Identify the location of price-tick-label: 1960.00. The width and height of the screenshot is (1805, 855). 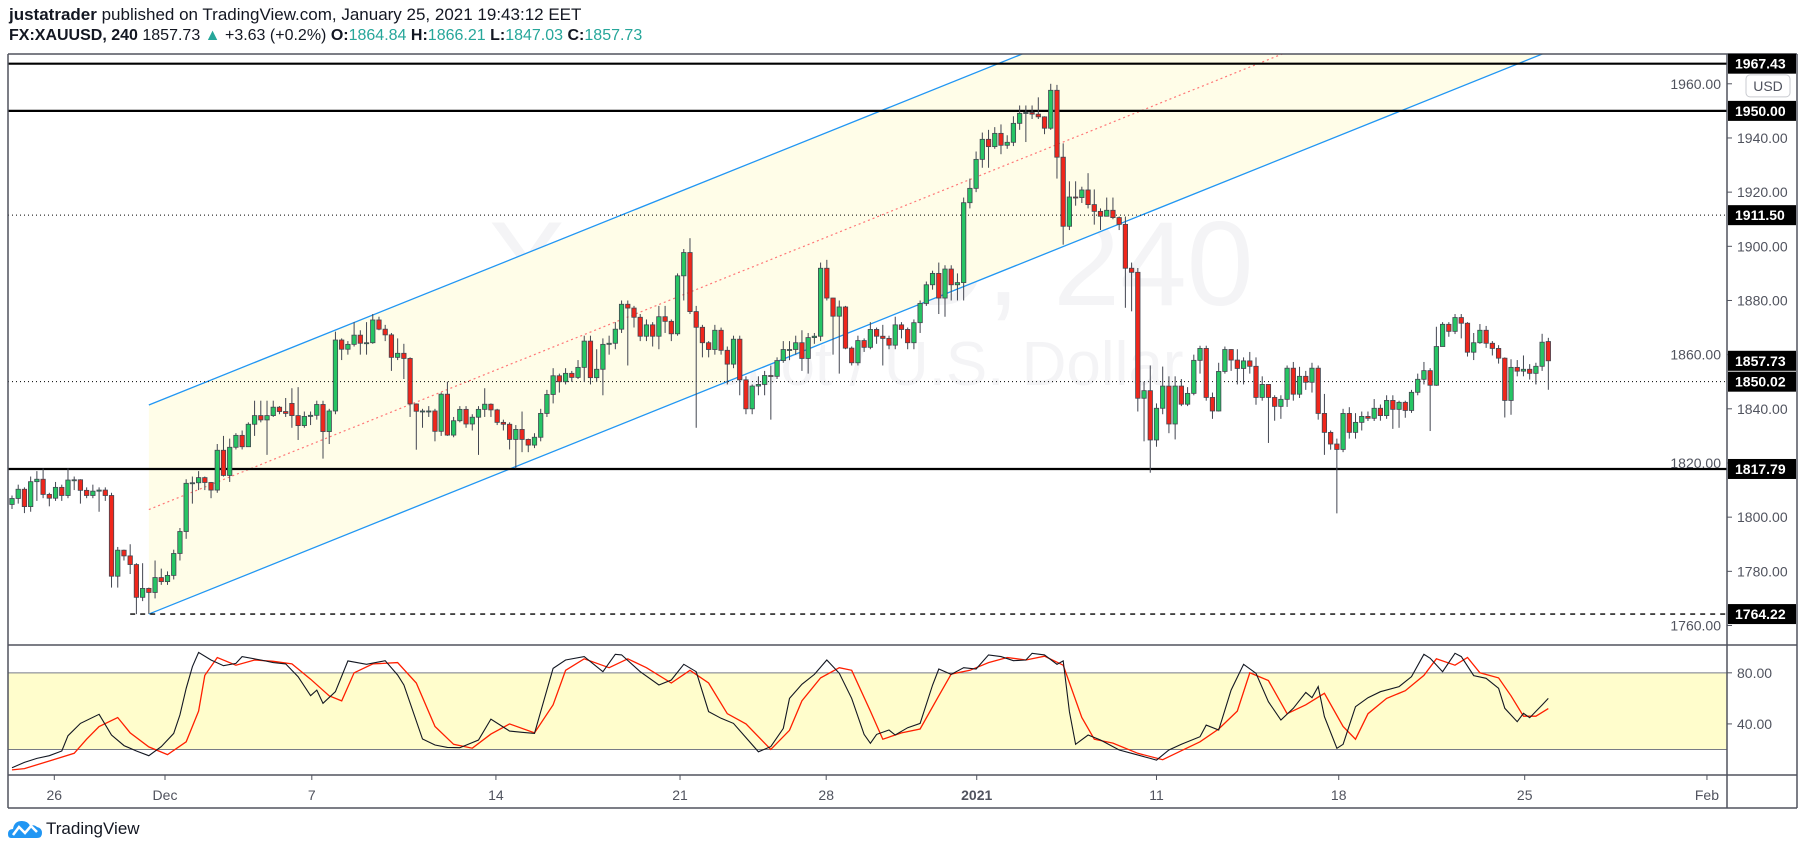
(1695, 84).